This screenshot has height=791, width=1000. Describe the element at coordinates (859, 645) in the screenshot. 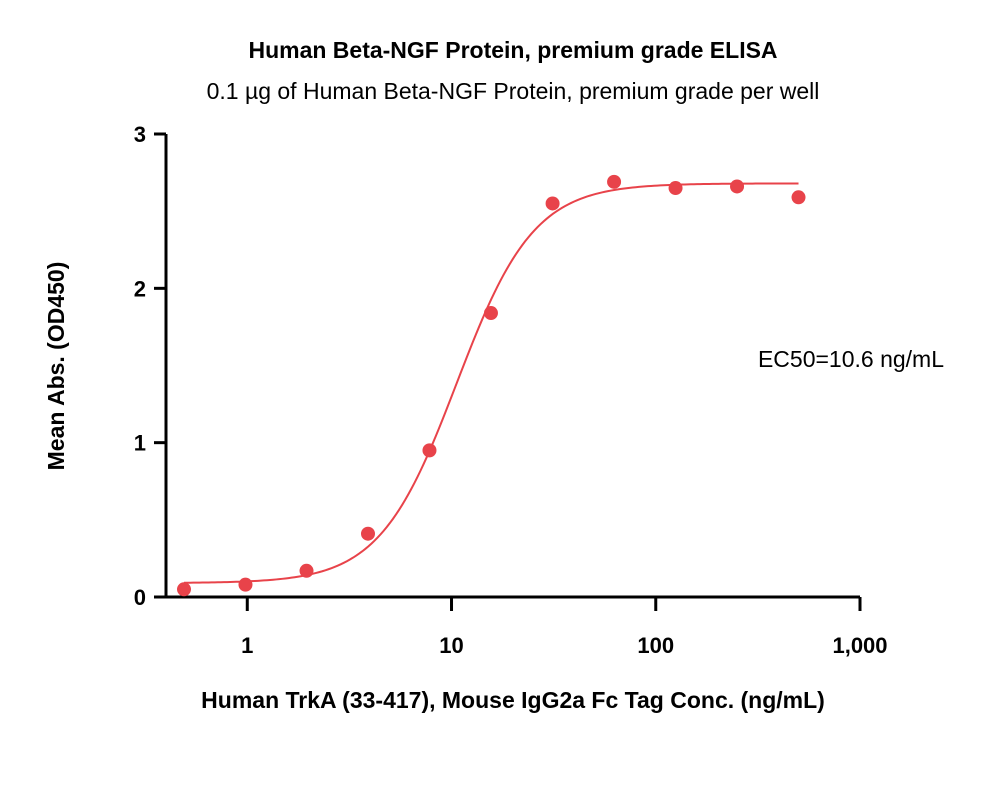

I see `x-tick-label: 1,000` at that location.